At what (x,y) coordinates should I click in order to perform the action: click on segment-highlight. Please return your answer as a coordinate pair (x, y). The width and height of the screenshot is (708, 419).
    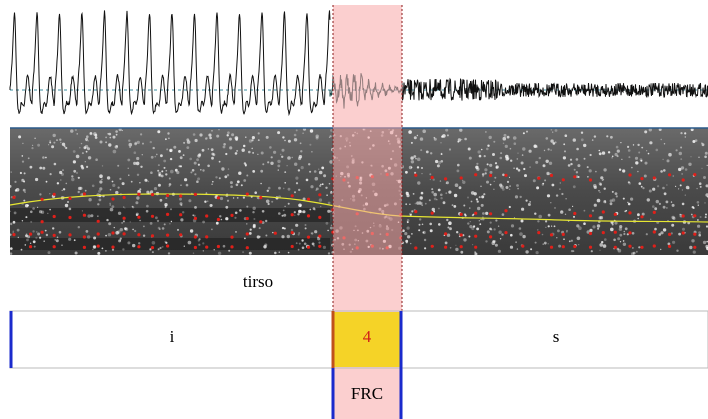
    Looking at the image, I should click on (367, 339).